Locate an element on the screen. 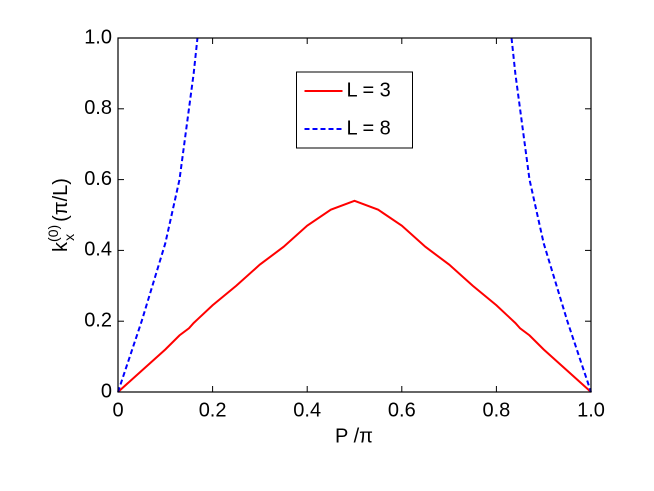 This screenshot has width=654, height=491. y-label-subscript: x is located at coordinates (69, 237).